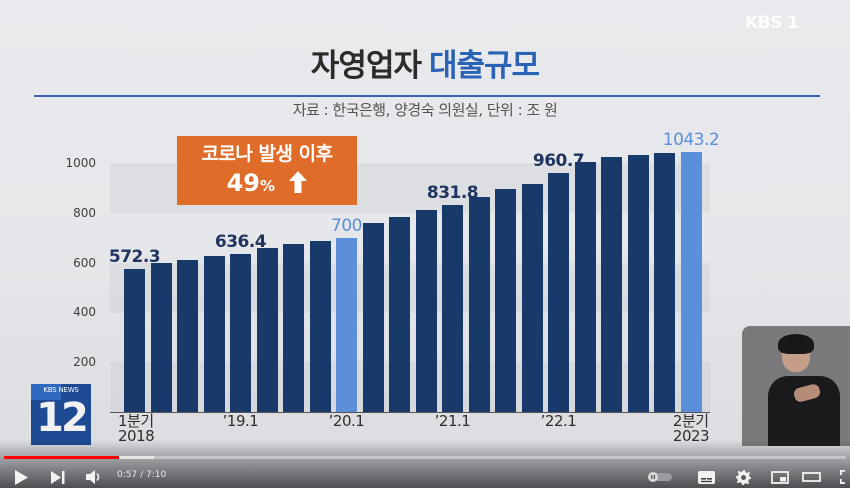 The image size is (850, 488). What do you see at coordinates (346, 225) in the screenshot?
I see `value-label: 700` at bounding box center [346, 225].